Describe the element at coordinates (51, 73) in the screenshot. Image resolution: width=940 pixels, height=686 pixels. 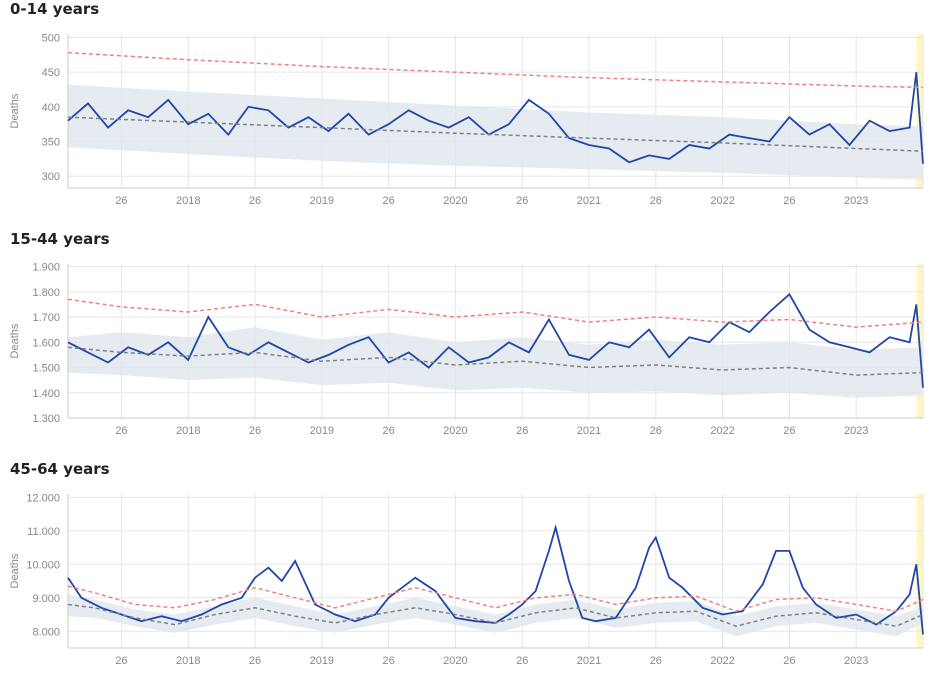
I see `y-tick-label: 450` at that location.